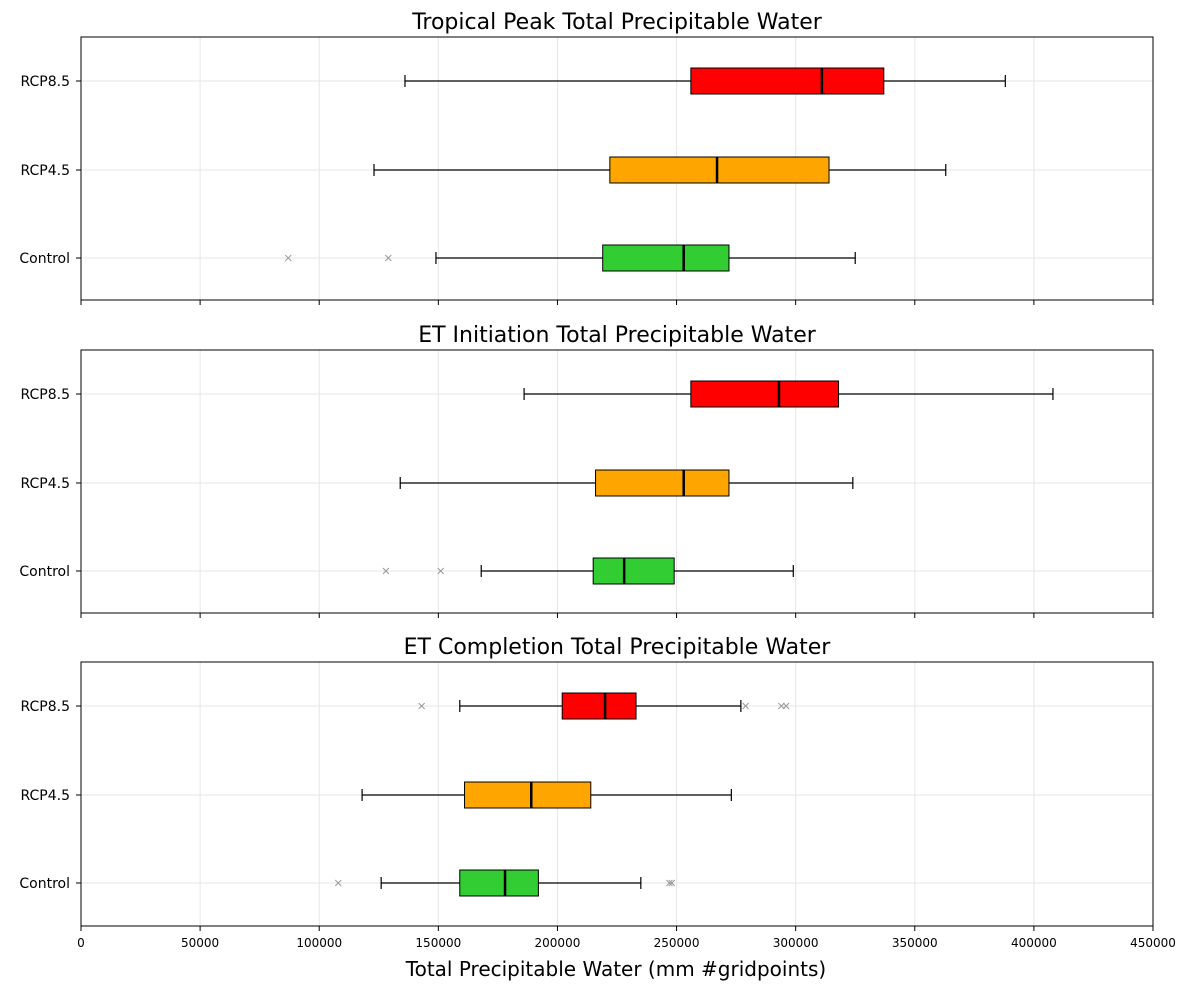 The height and width of the screenshot is (989, 1189). What do you see at coordinates (438, 943) in the screenshot?
I see `x-tick-label: 150000` at bounding box center [438, 943].